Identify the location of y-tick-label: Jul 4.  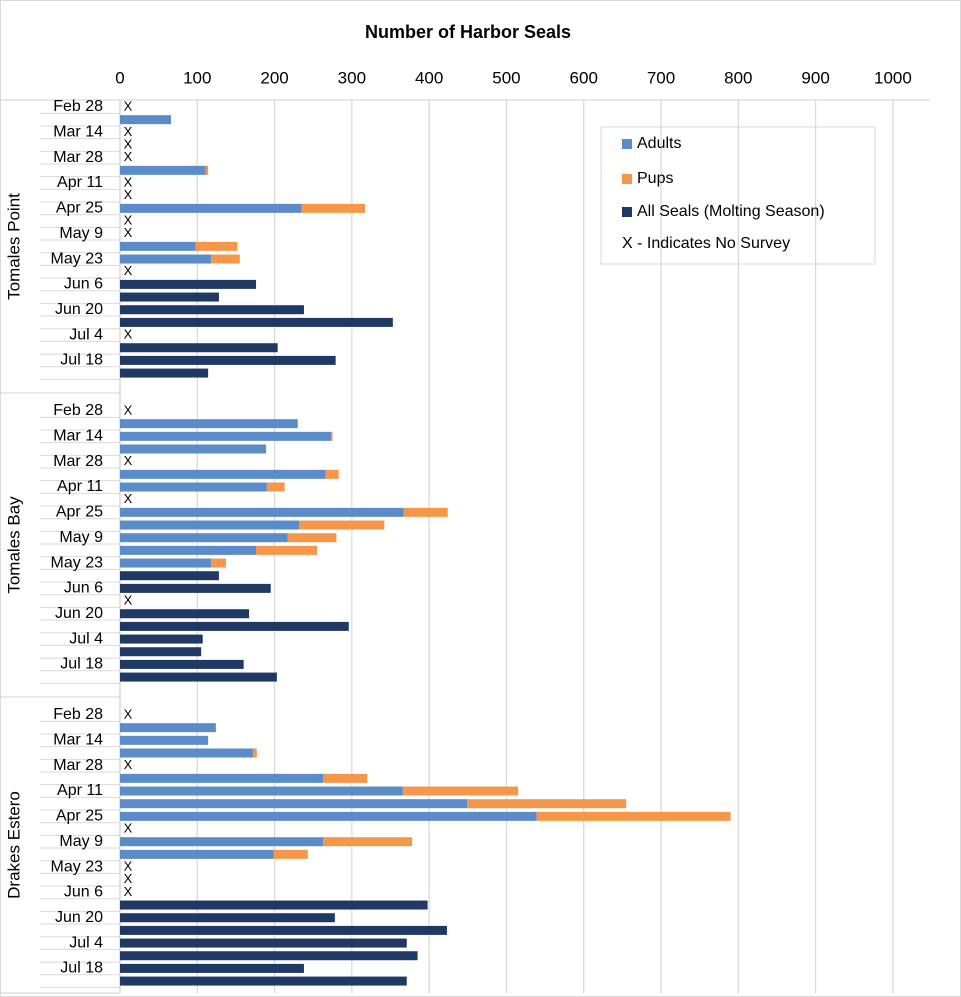
(86, 334).